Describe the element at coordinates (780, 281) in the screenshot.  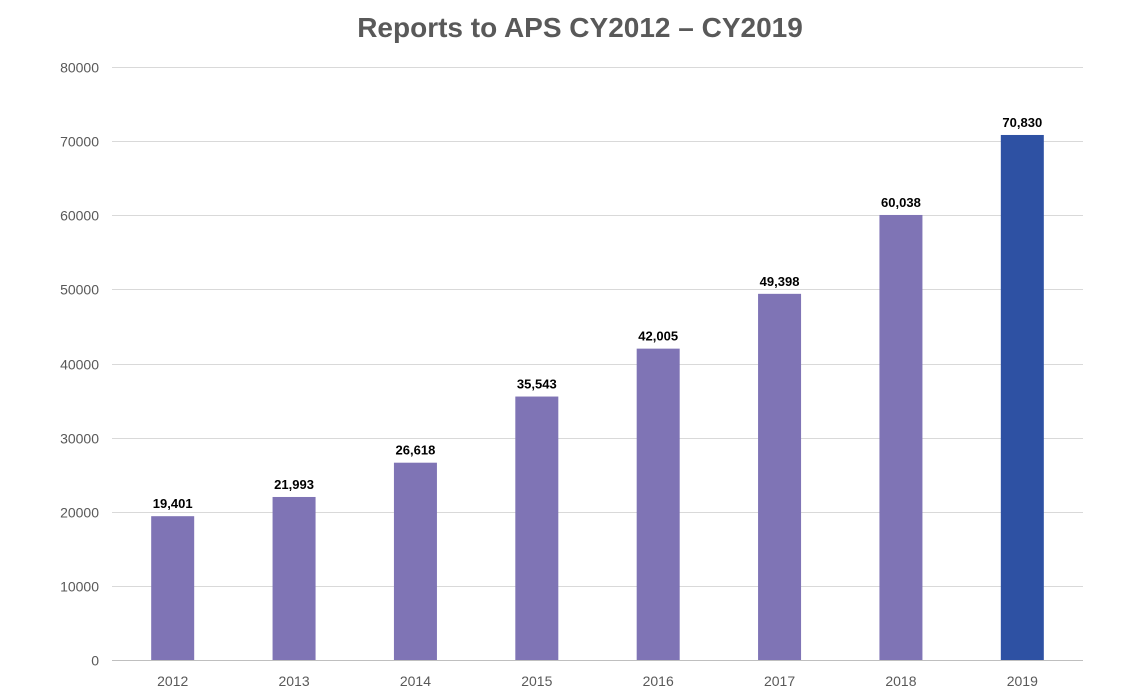
I see `data-label: 49,398` at that location.